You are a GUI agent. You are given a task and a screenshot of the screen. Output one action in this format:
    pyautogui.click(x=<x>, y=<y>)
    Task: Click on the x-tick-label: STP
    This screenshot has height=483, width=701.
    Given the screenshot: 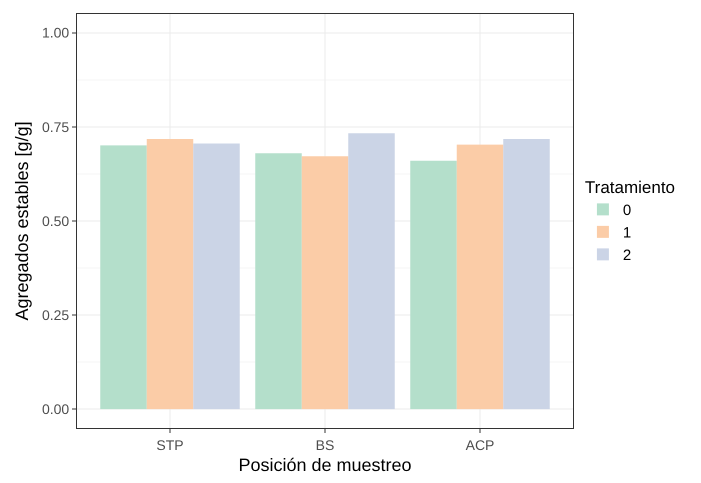 What is the action you would take?
    pyautogui.click(x=170, y=444)
    